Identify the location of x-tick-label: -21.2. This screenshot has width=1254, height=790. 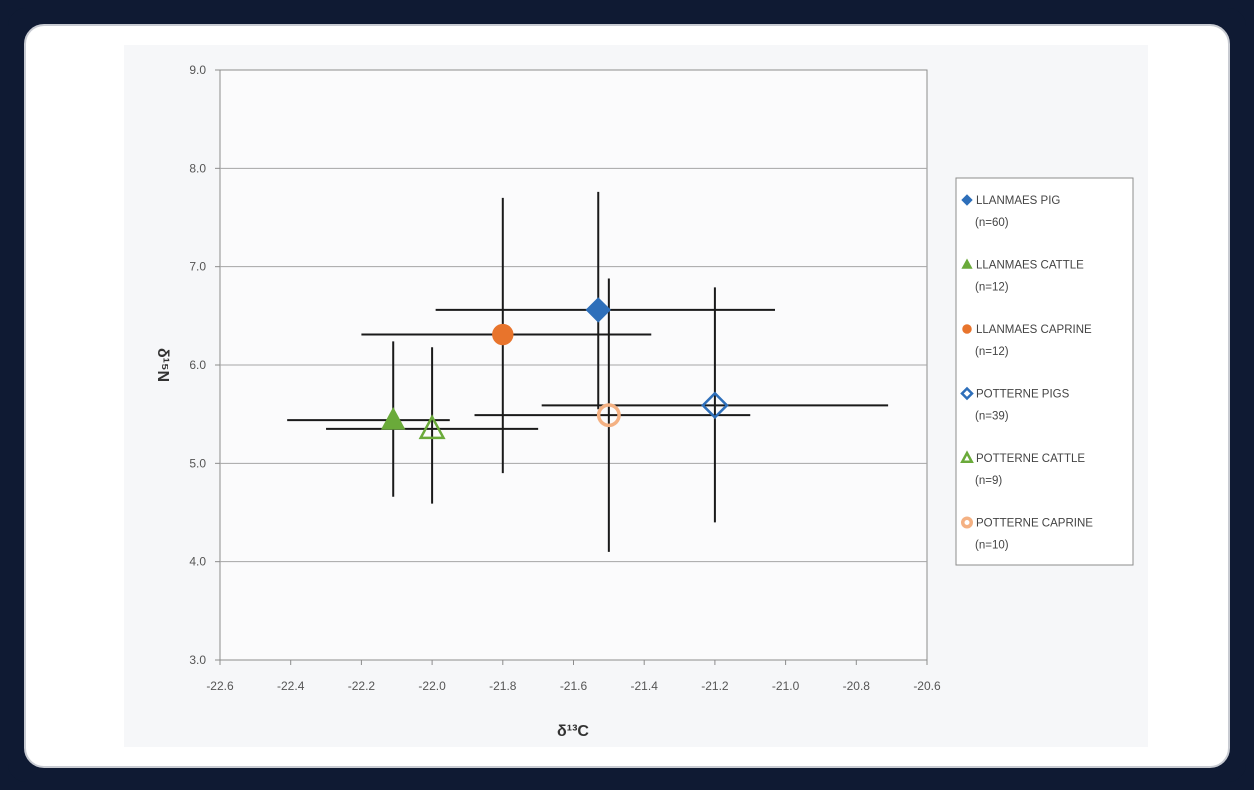
(715, 686).